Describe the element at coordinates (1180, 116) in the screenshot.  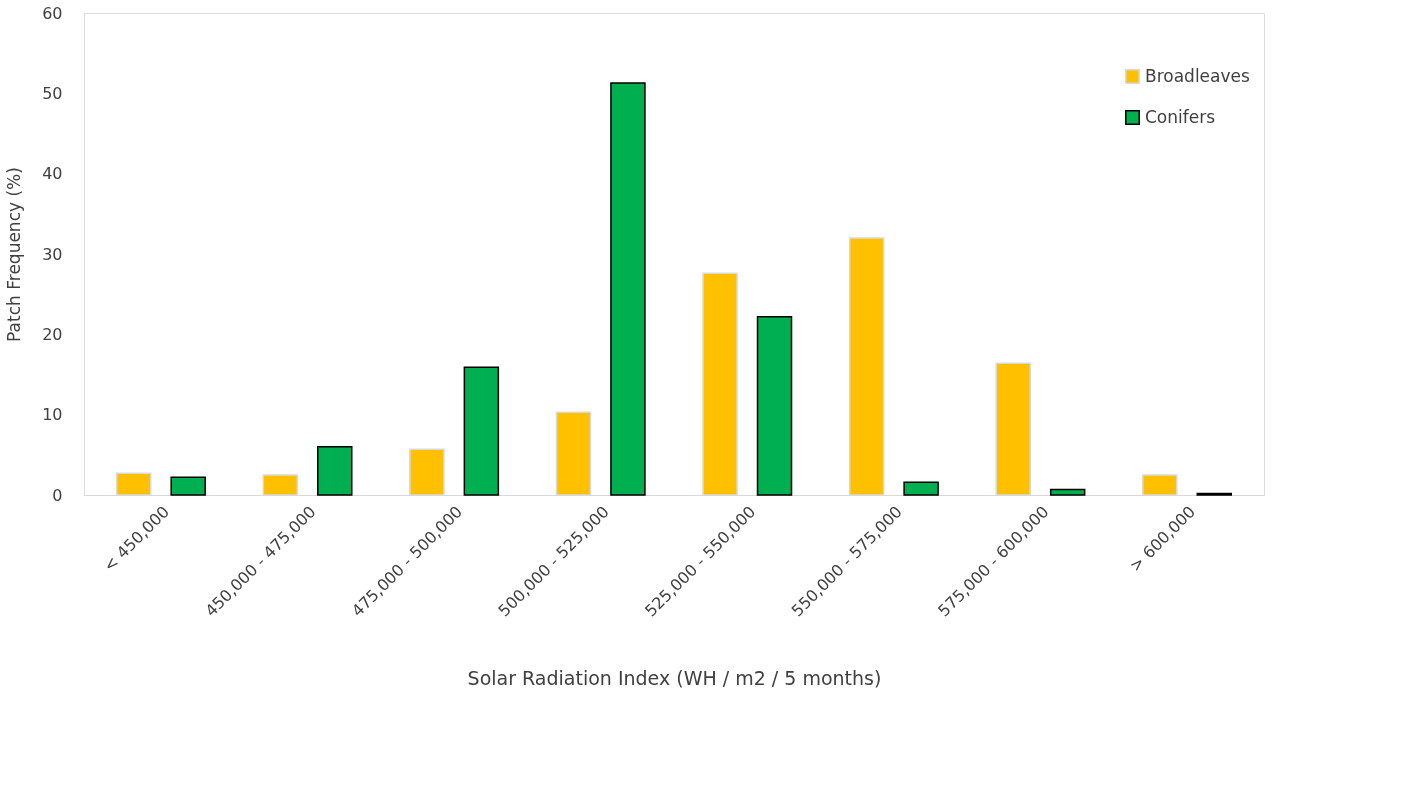
I see `legend-label: Conifers` at that location.